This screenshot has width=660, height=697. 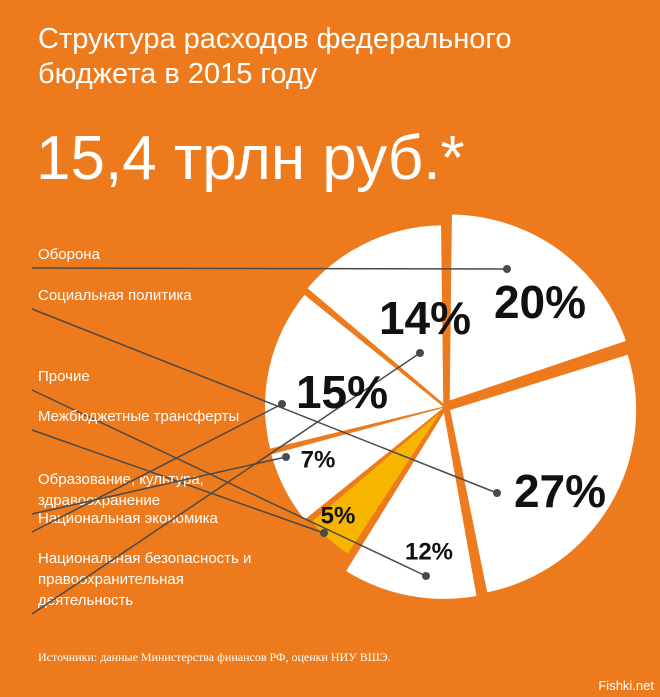 I want to click on percent-label: 7%, so click(x=318, y=459).